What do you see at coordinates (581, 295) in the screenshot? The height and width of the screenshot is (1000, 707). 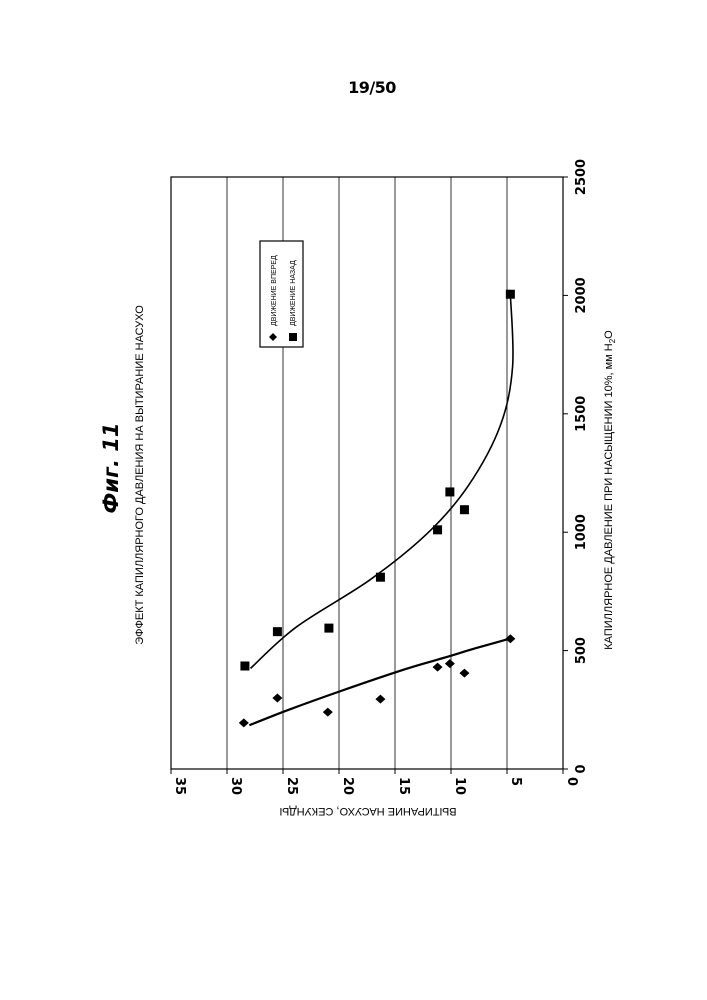 I see `x-tick-label-2000: 2000` at bounding box center [581, 295].